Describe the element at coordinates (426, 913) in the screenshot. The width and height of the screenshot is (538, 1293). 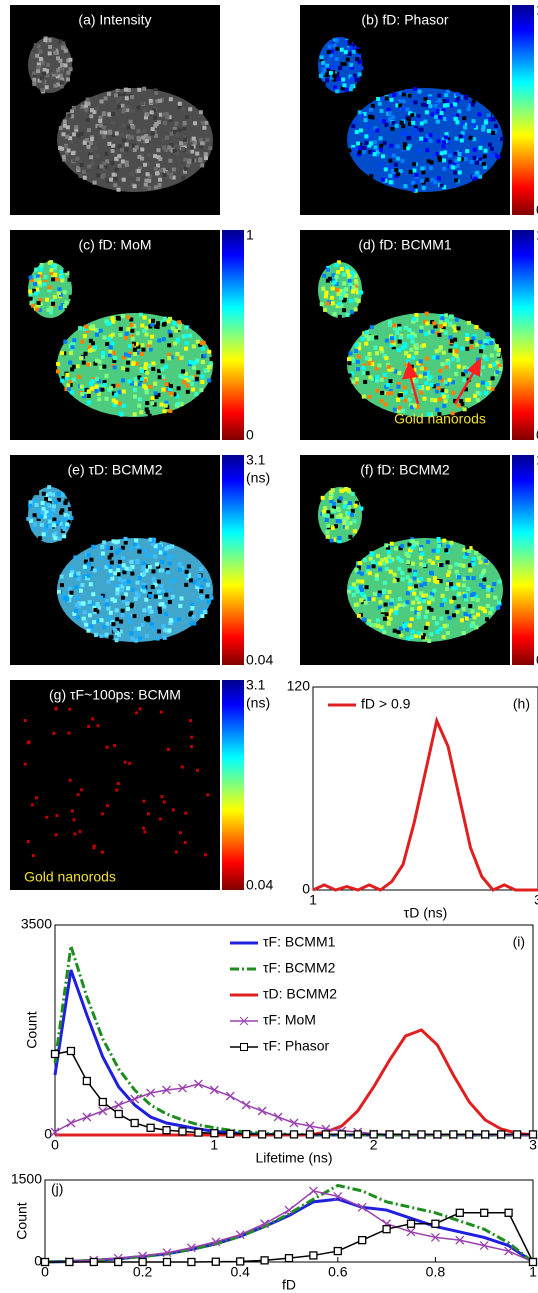
I see `x-axis-label: τD (ns)` at that location.